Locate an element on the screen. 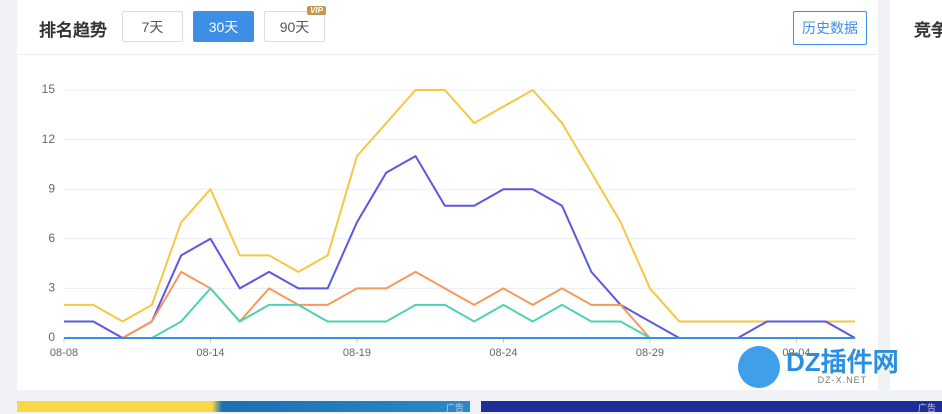 This screenshot has width=942, height=414. y-tick-label: 15 is located at coordinates (49, 89).